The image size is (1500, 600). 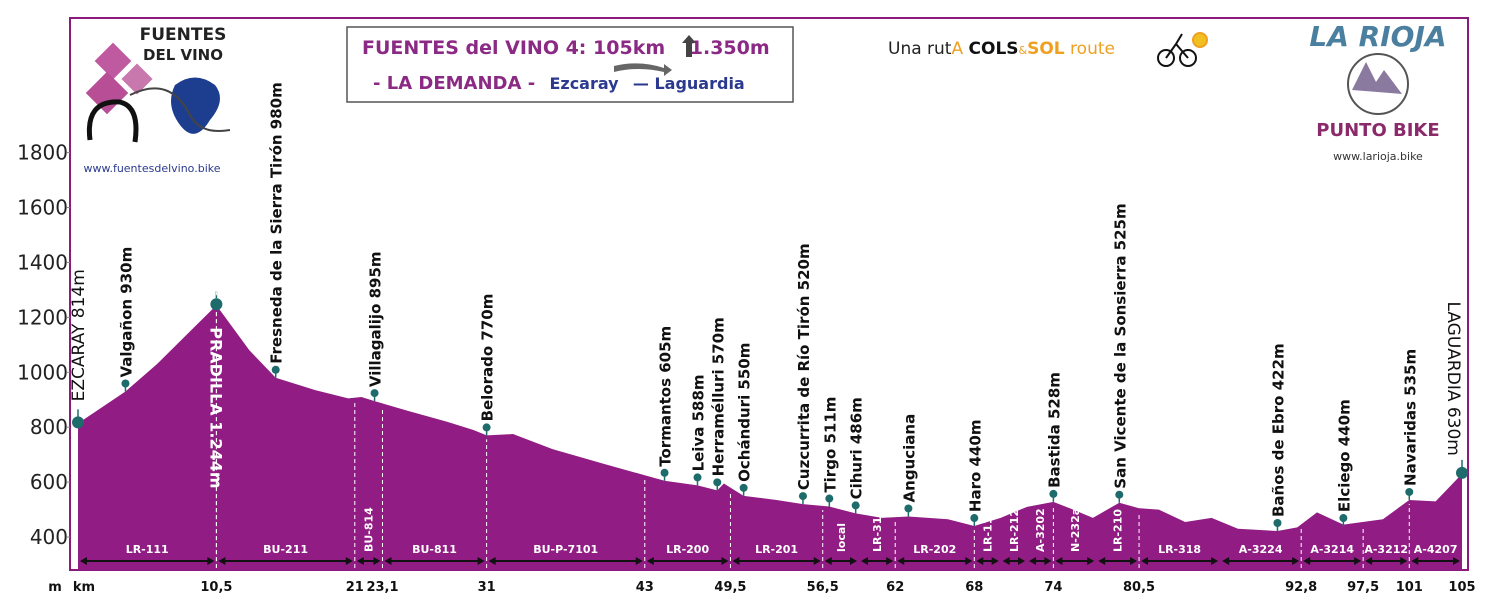 What do you see at coordinates (957, 49) in the screenshot?
I see `route-part: A` at bounding box center [957, 49].